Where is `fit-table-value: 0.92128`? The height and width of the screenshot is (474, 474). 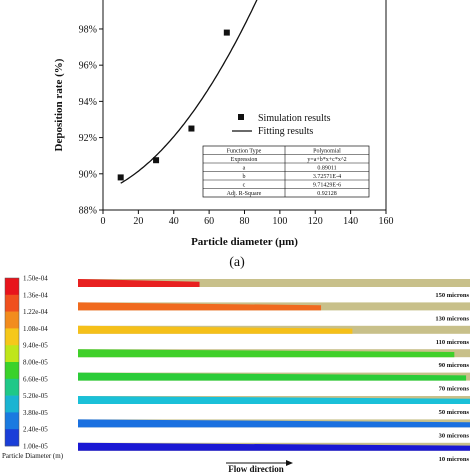
fit-table-value: 0.92128 is located at coordinates (327, 194).